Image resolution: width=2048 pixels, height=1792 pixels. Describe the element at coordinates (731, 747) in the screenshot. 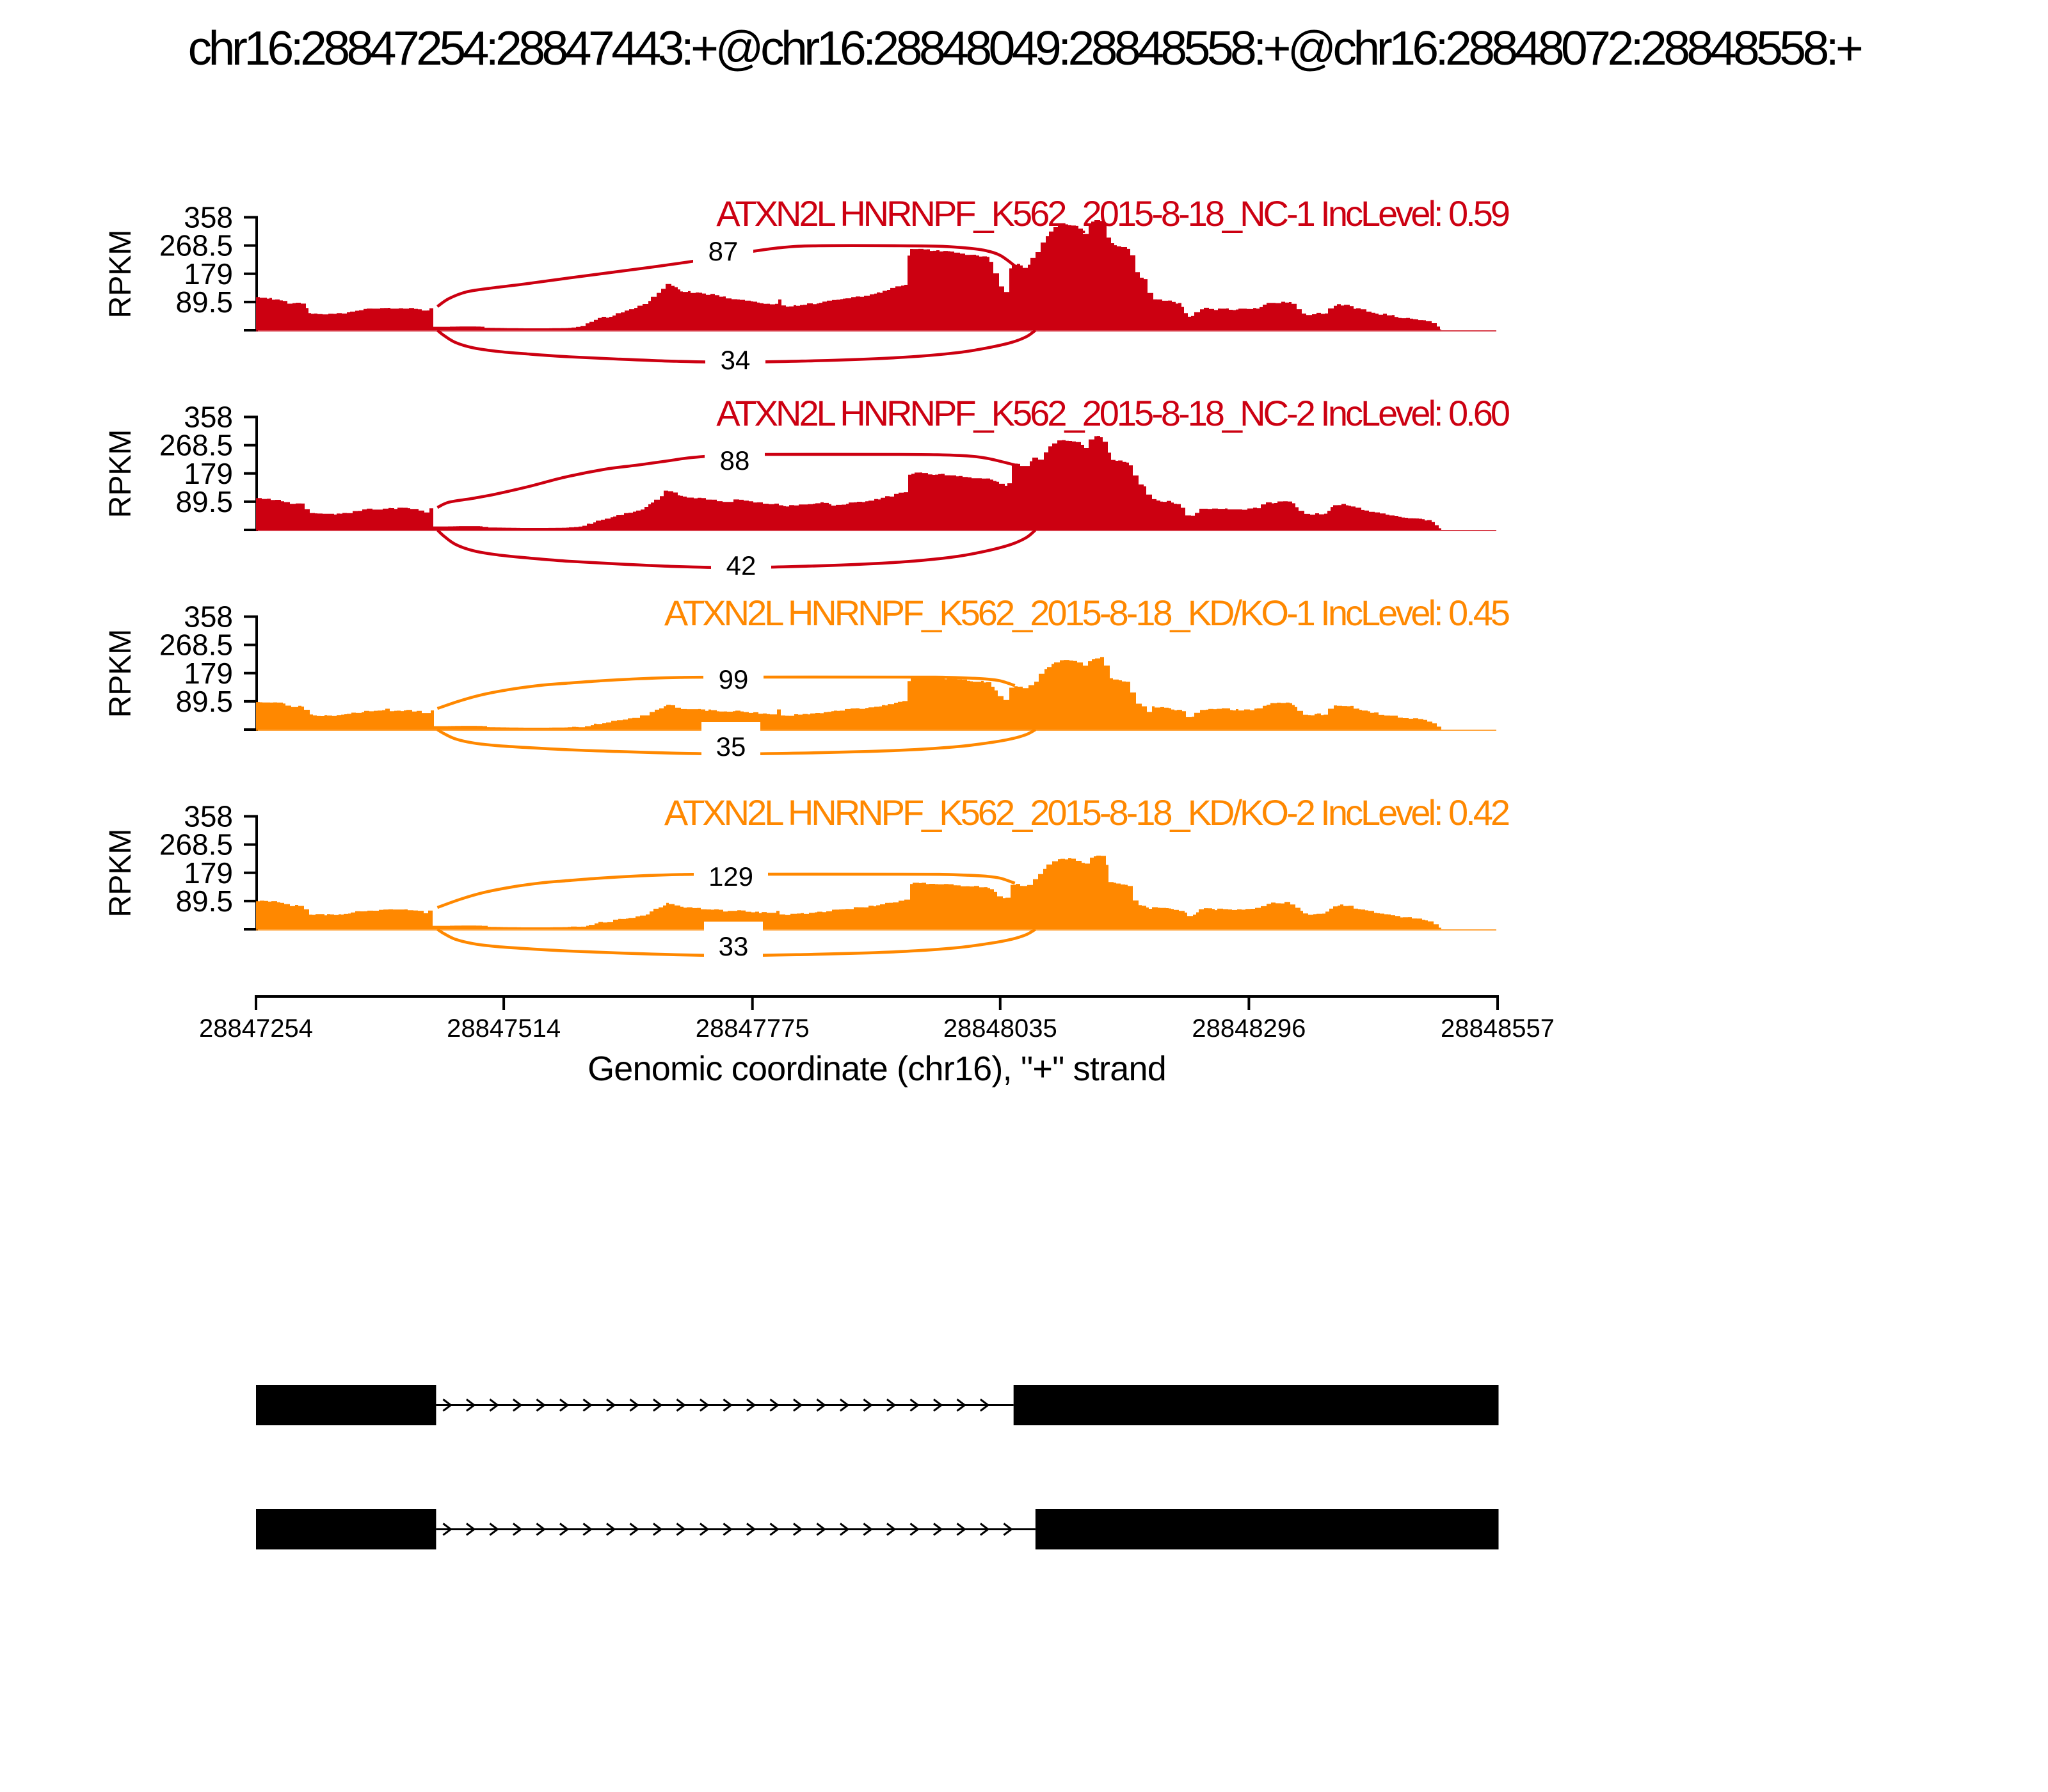

I see `svg-text: 35` at that location.